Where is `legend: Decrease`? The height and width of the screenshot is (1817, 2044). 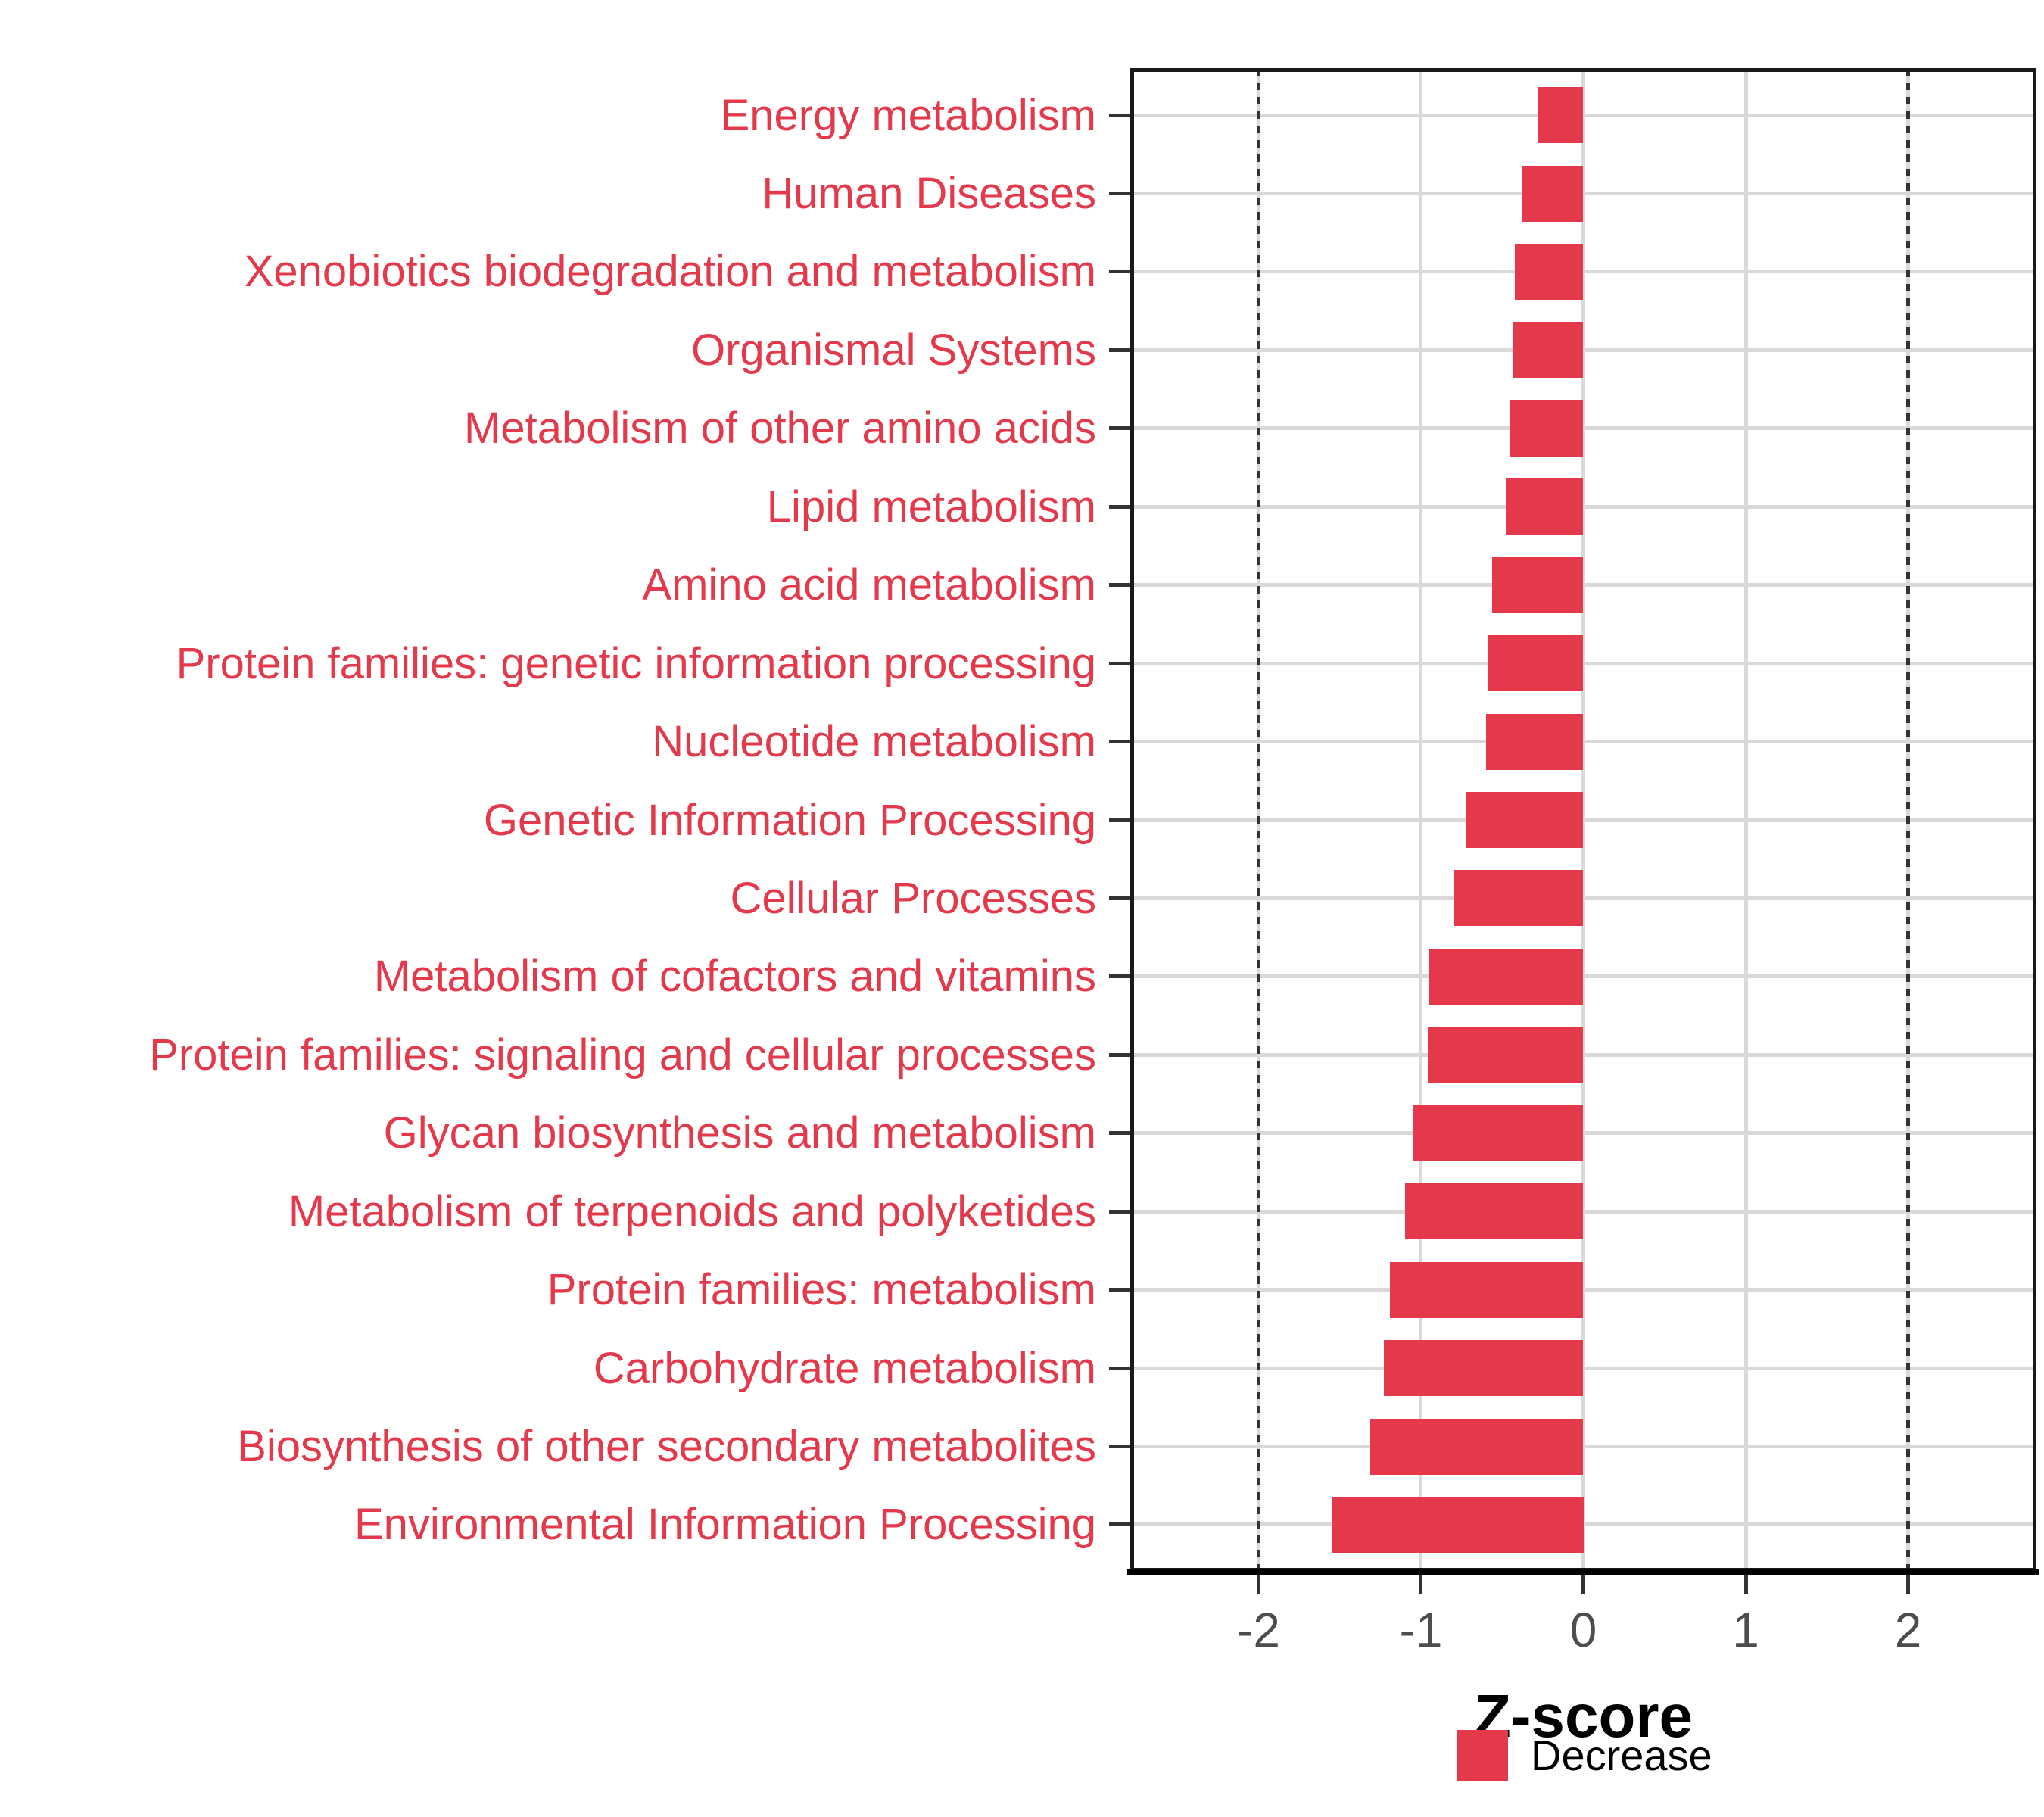 legend: Decrease is located at coordinates (1584, 1755).